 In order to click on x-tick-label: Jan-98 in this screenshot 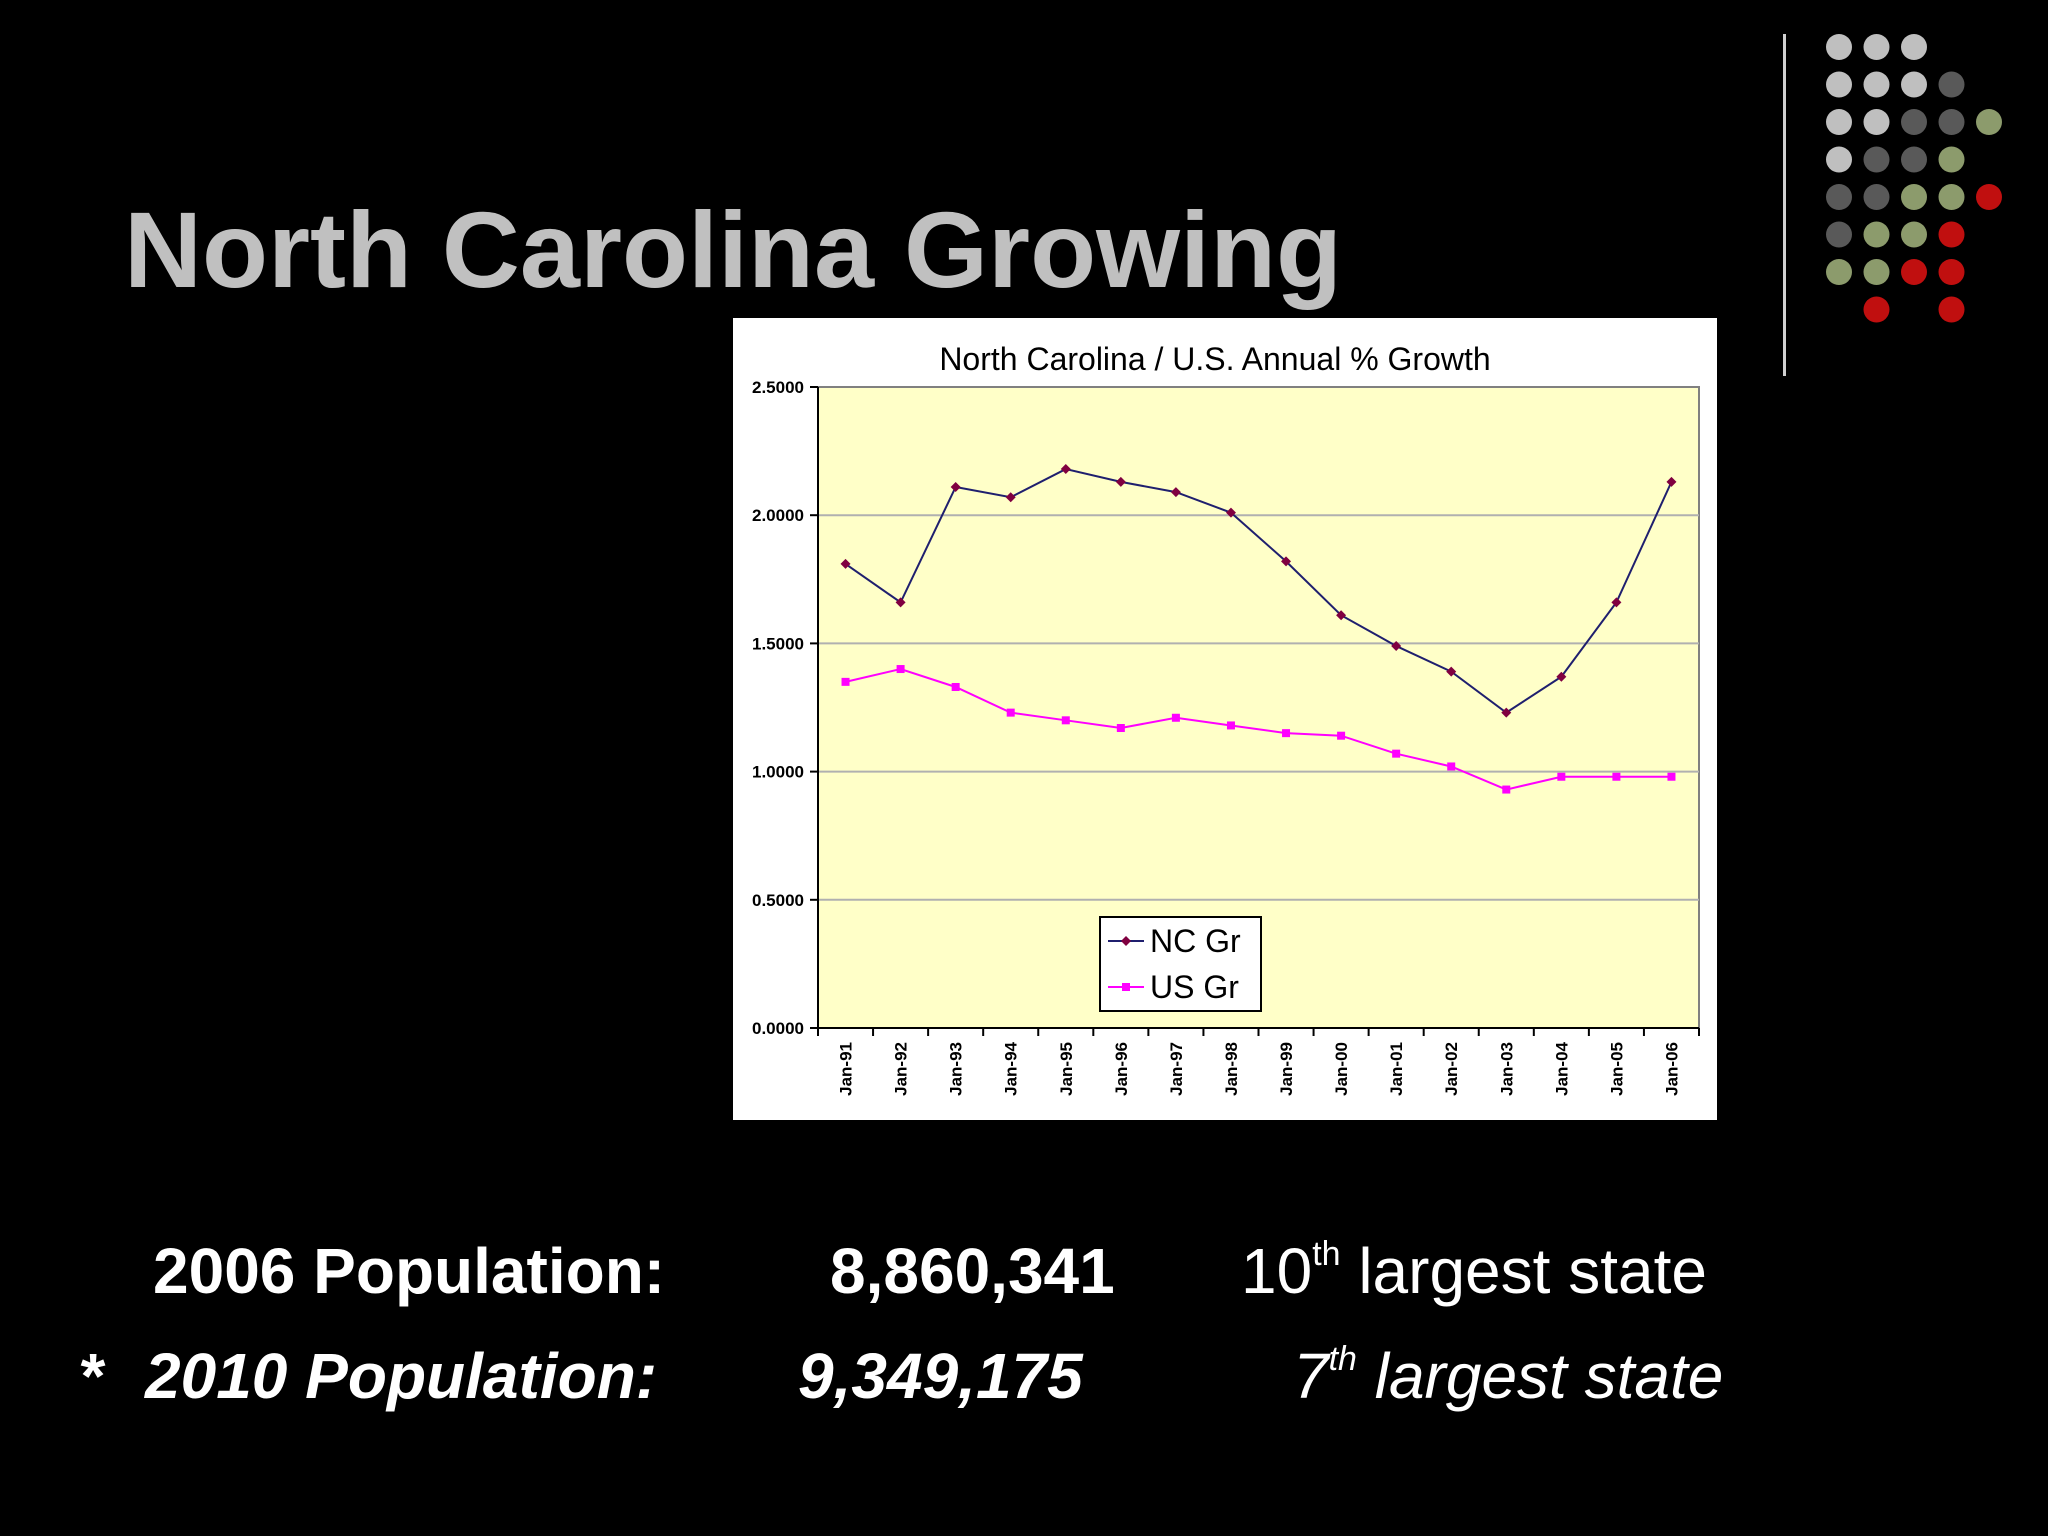, I will do `click(1231, 1069)`.